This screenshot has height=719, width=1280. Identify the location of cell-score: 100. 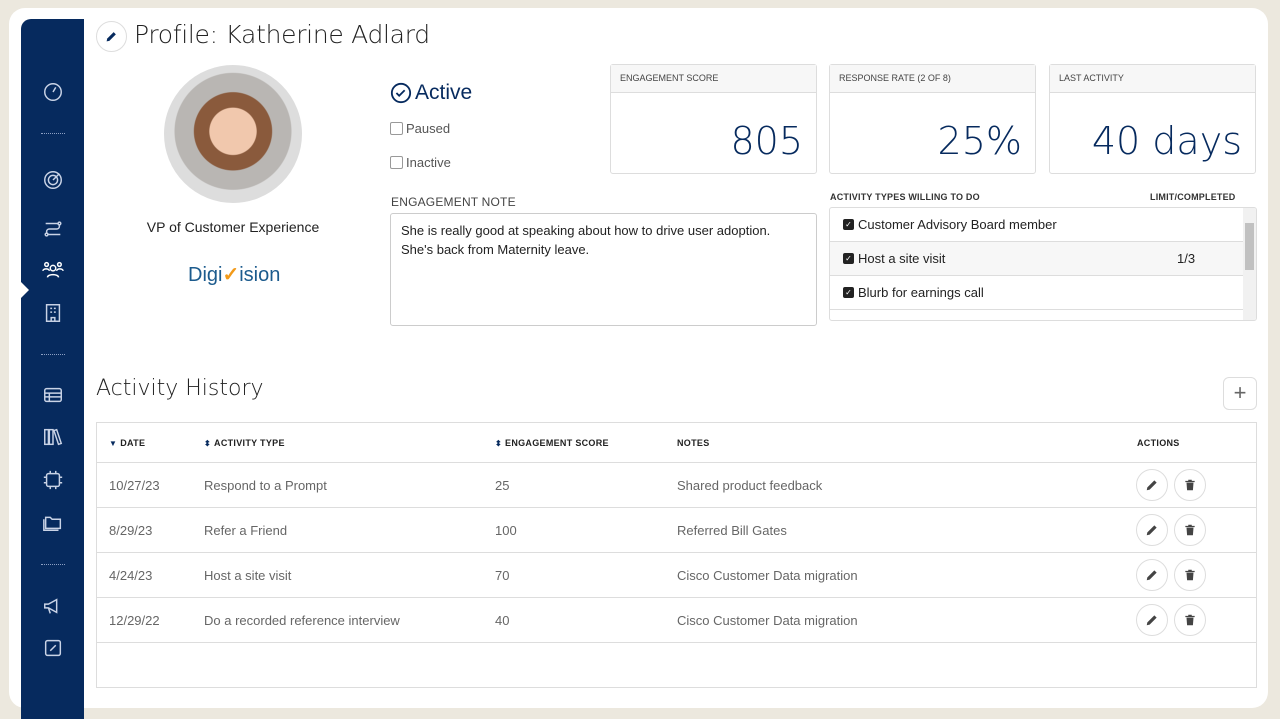
(506, 530).